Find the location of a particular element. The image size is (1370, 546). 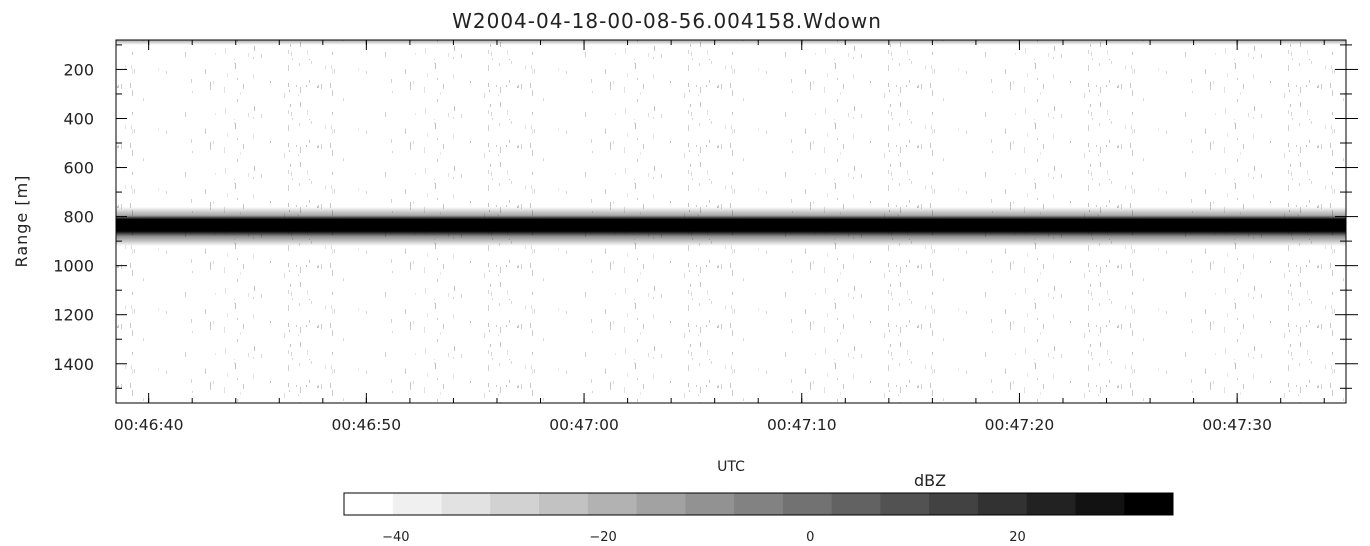

y-tick-label: 1200 is located at coordinates (73, 315).